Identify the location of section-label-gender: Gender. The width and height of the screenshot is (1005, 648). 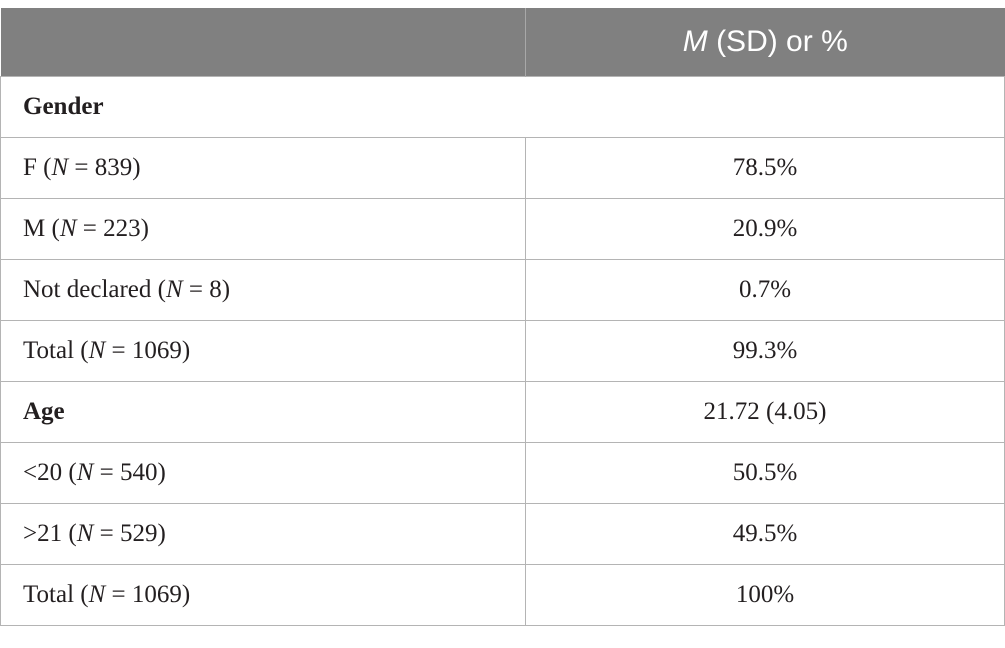
(502, 107).